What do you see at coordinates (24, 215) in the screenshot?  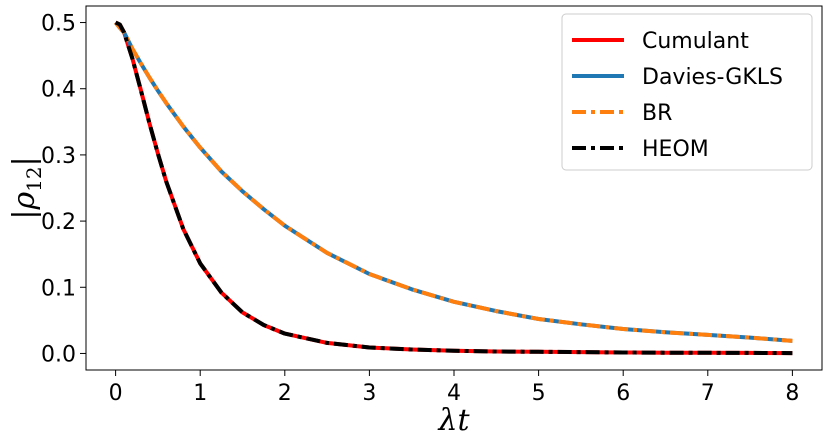 I see `y-axis-label-bar-left: |` at bounding box center [24, 215].